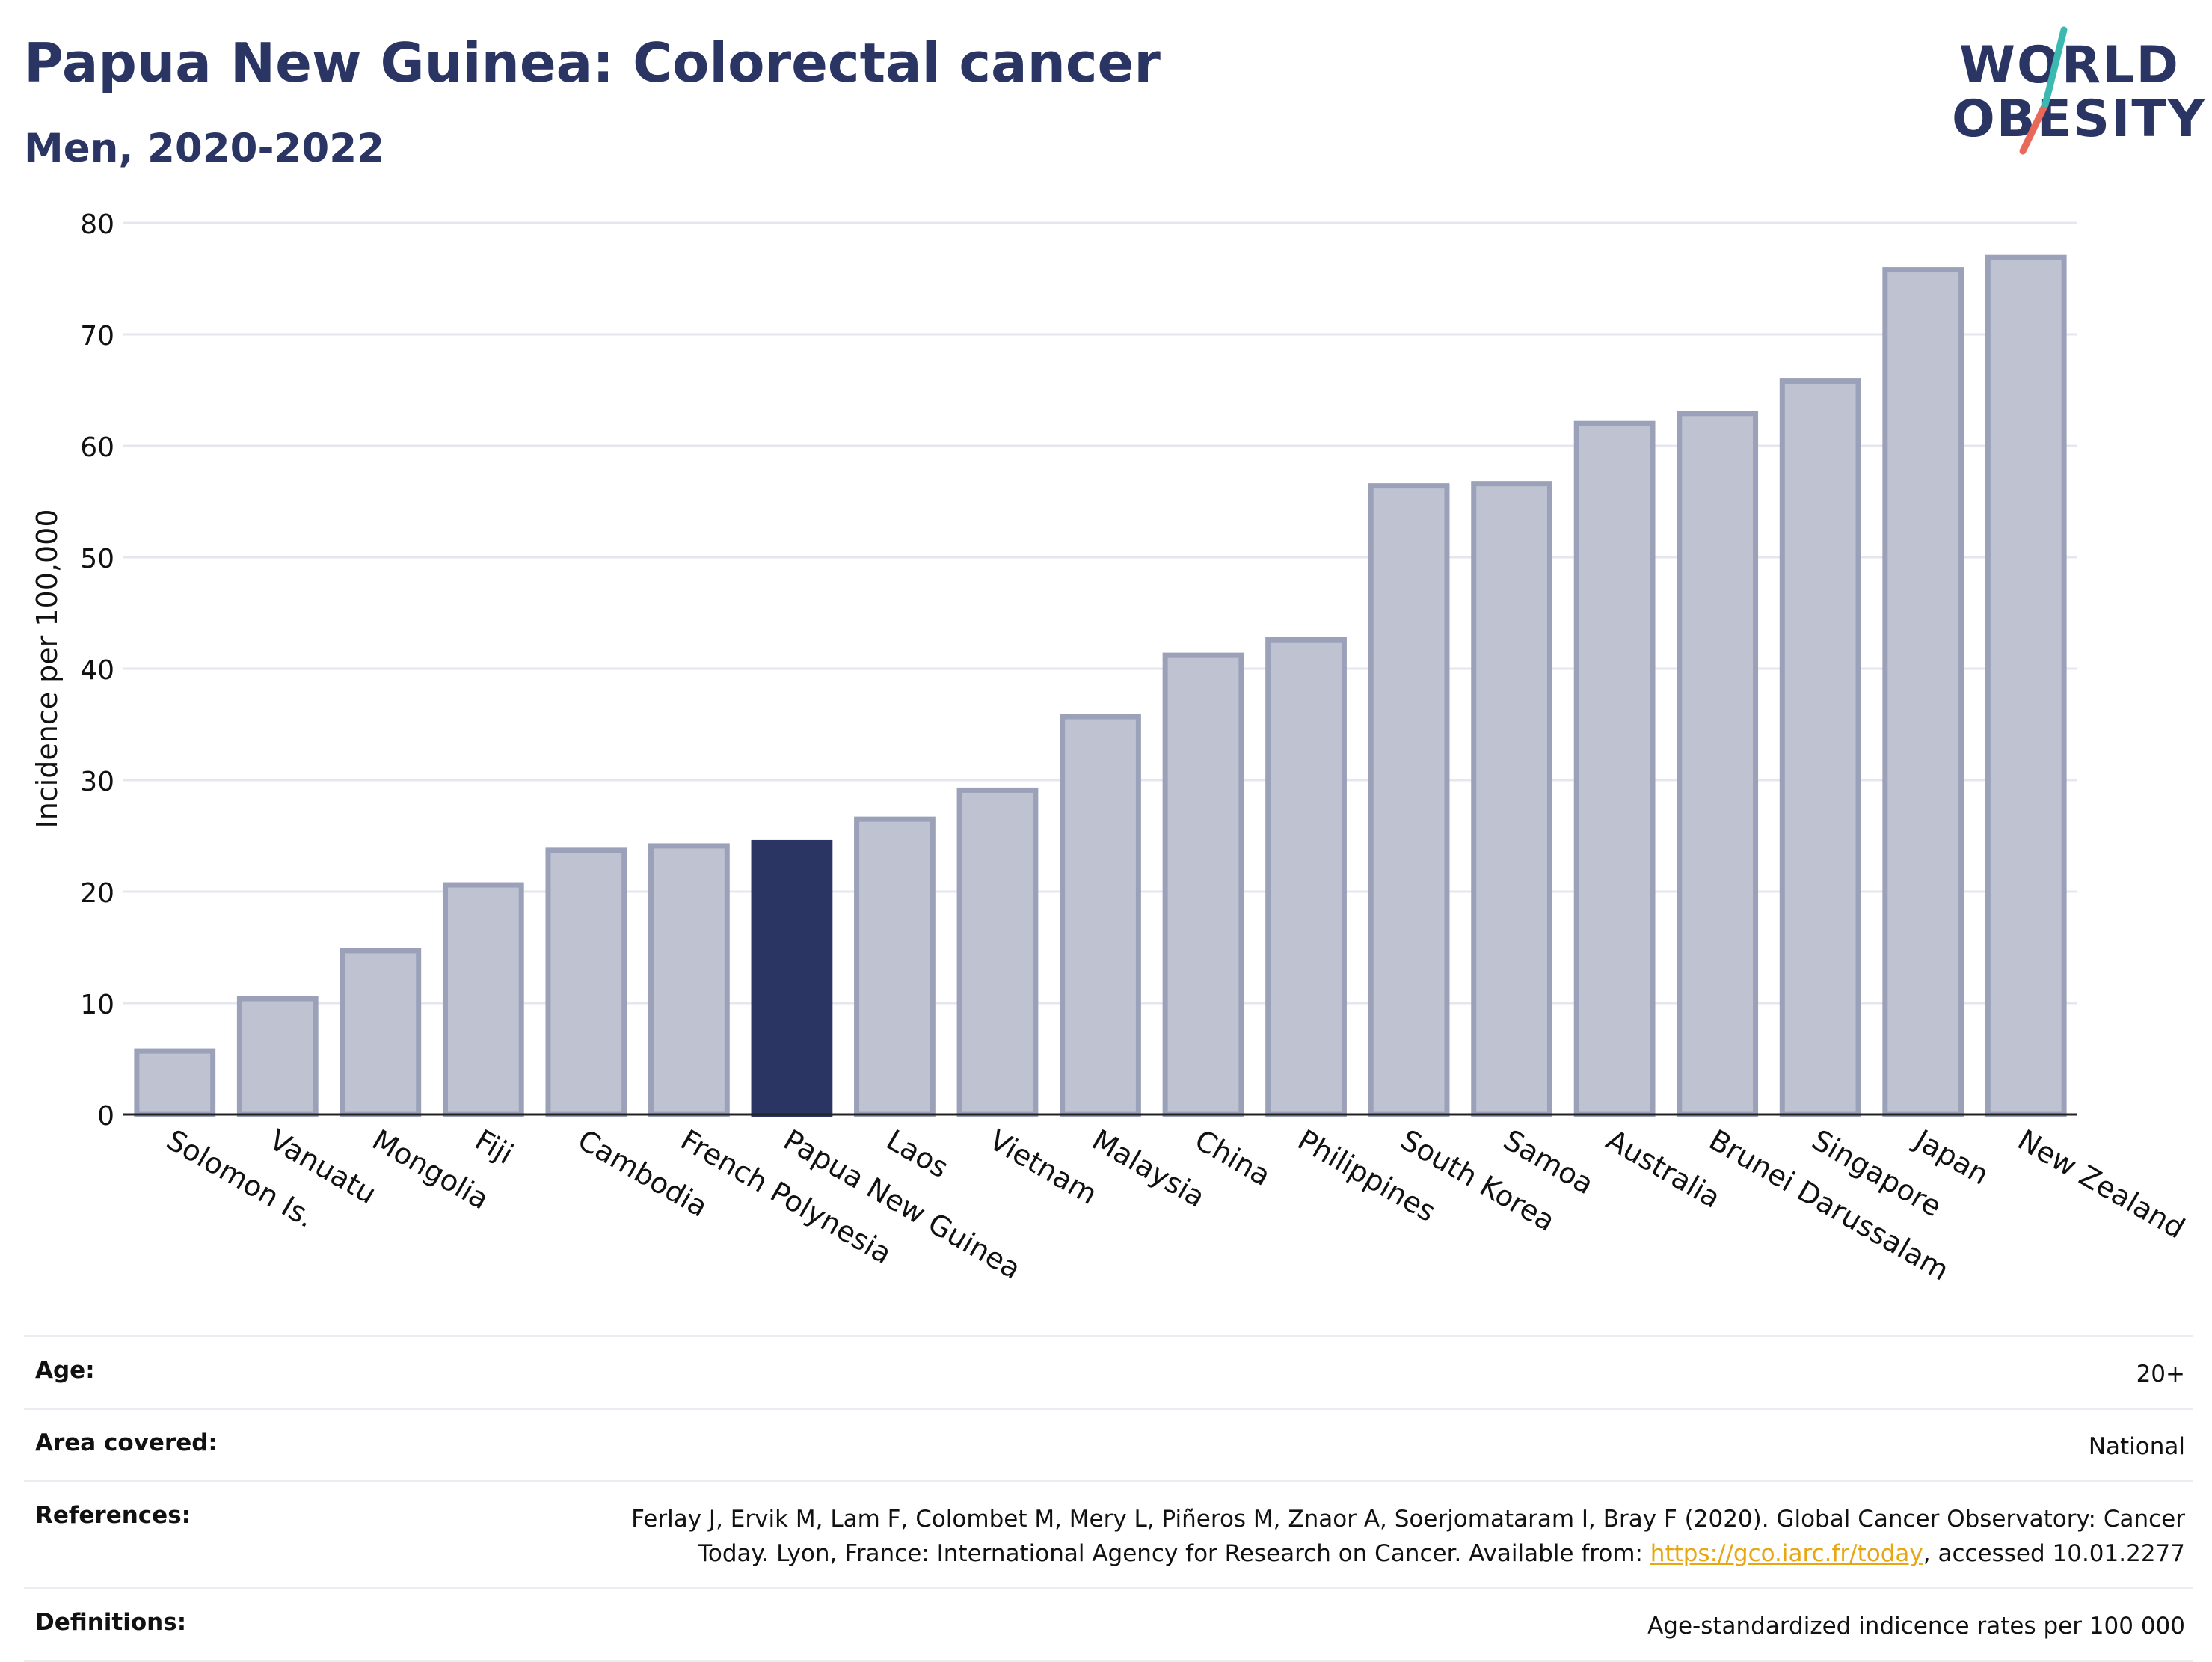 This screenshot has width=2212, height=1662. I want to click on x-tick-label: New Zealand, so click(2101, 1184).